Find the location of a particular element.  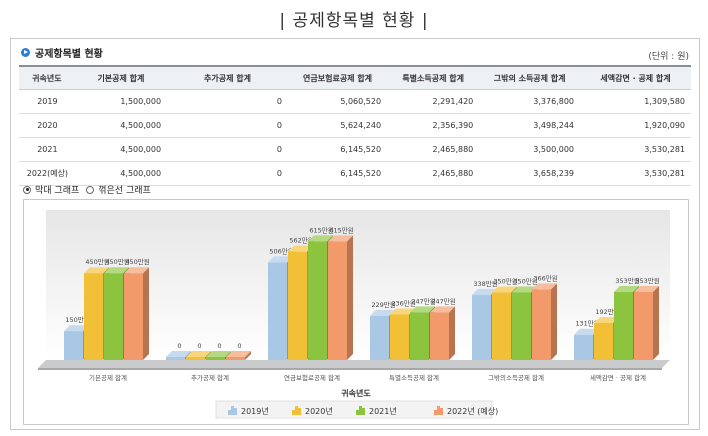

bar-graph-radio-label: 막대 그래프 is located at coordinates (57, 191).